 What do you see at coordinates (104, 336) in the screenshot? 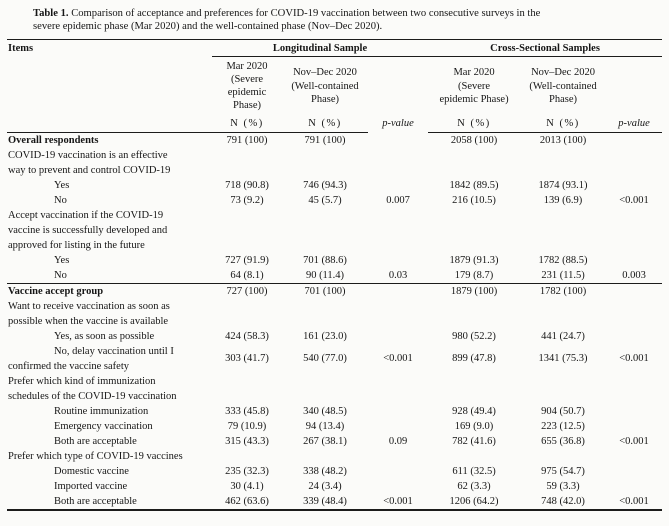
I see `item-label: Yes, as soon as possible` at bounding box center [104, 336].